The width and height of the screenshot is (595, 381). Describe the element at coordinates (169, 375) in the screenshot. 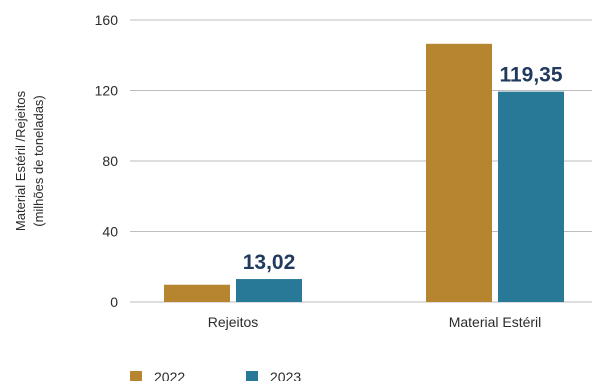

I see `legend-label-2022: 2022` at that location.